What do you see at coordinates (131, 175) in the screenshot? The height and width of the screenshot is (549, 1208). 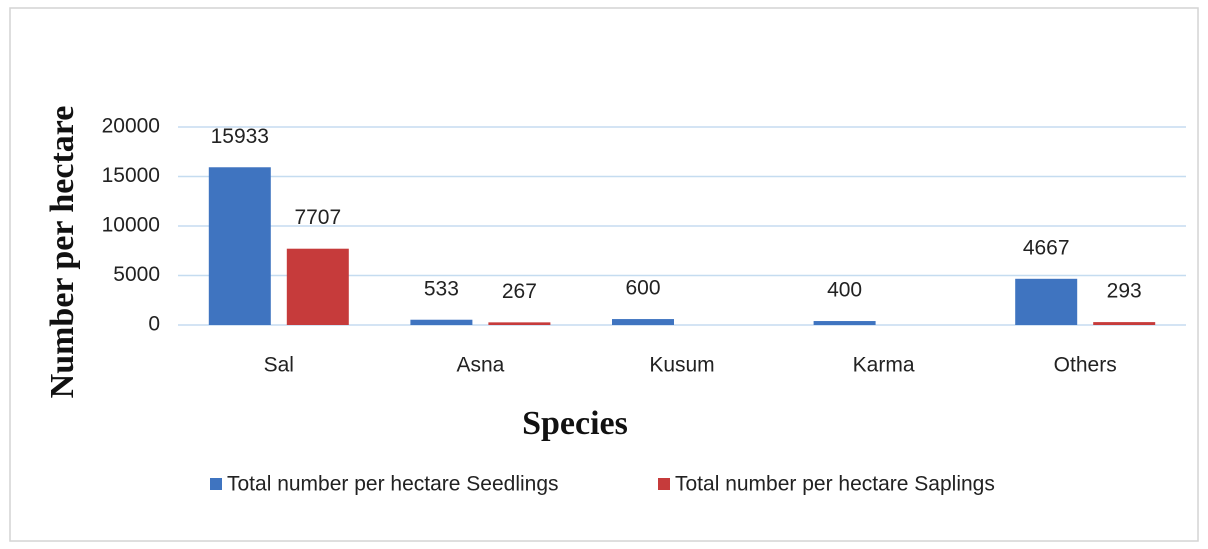 I see `y-tick-label: 15000` at bounding box center [131, 175].